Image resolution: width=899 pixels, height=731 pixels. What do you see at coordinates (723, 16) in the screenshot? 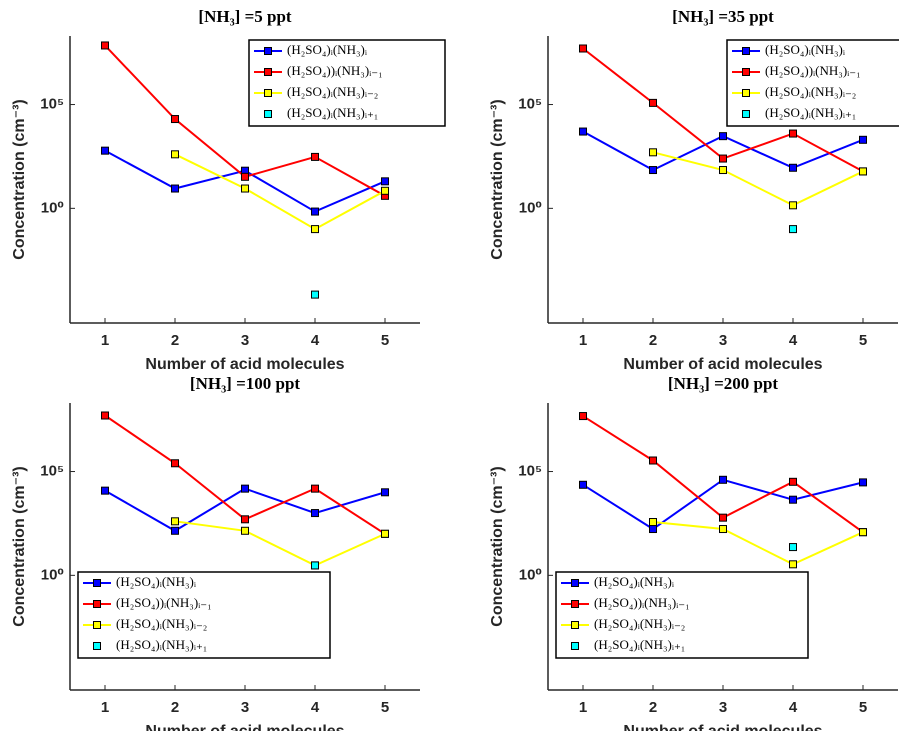
I see `chart-title: [NH₃] =35 ppt` at bounding box center [723, 16].